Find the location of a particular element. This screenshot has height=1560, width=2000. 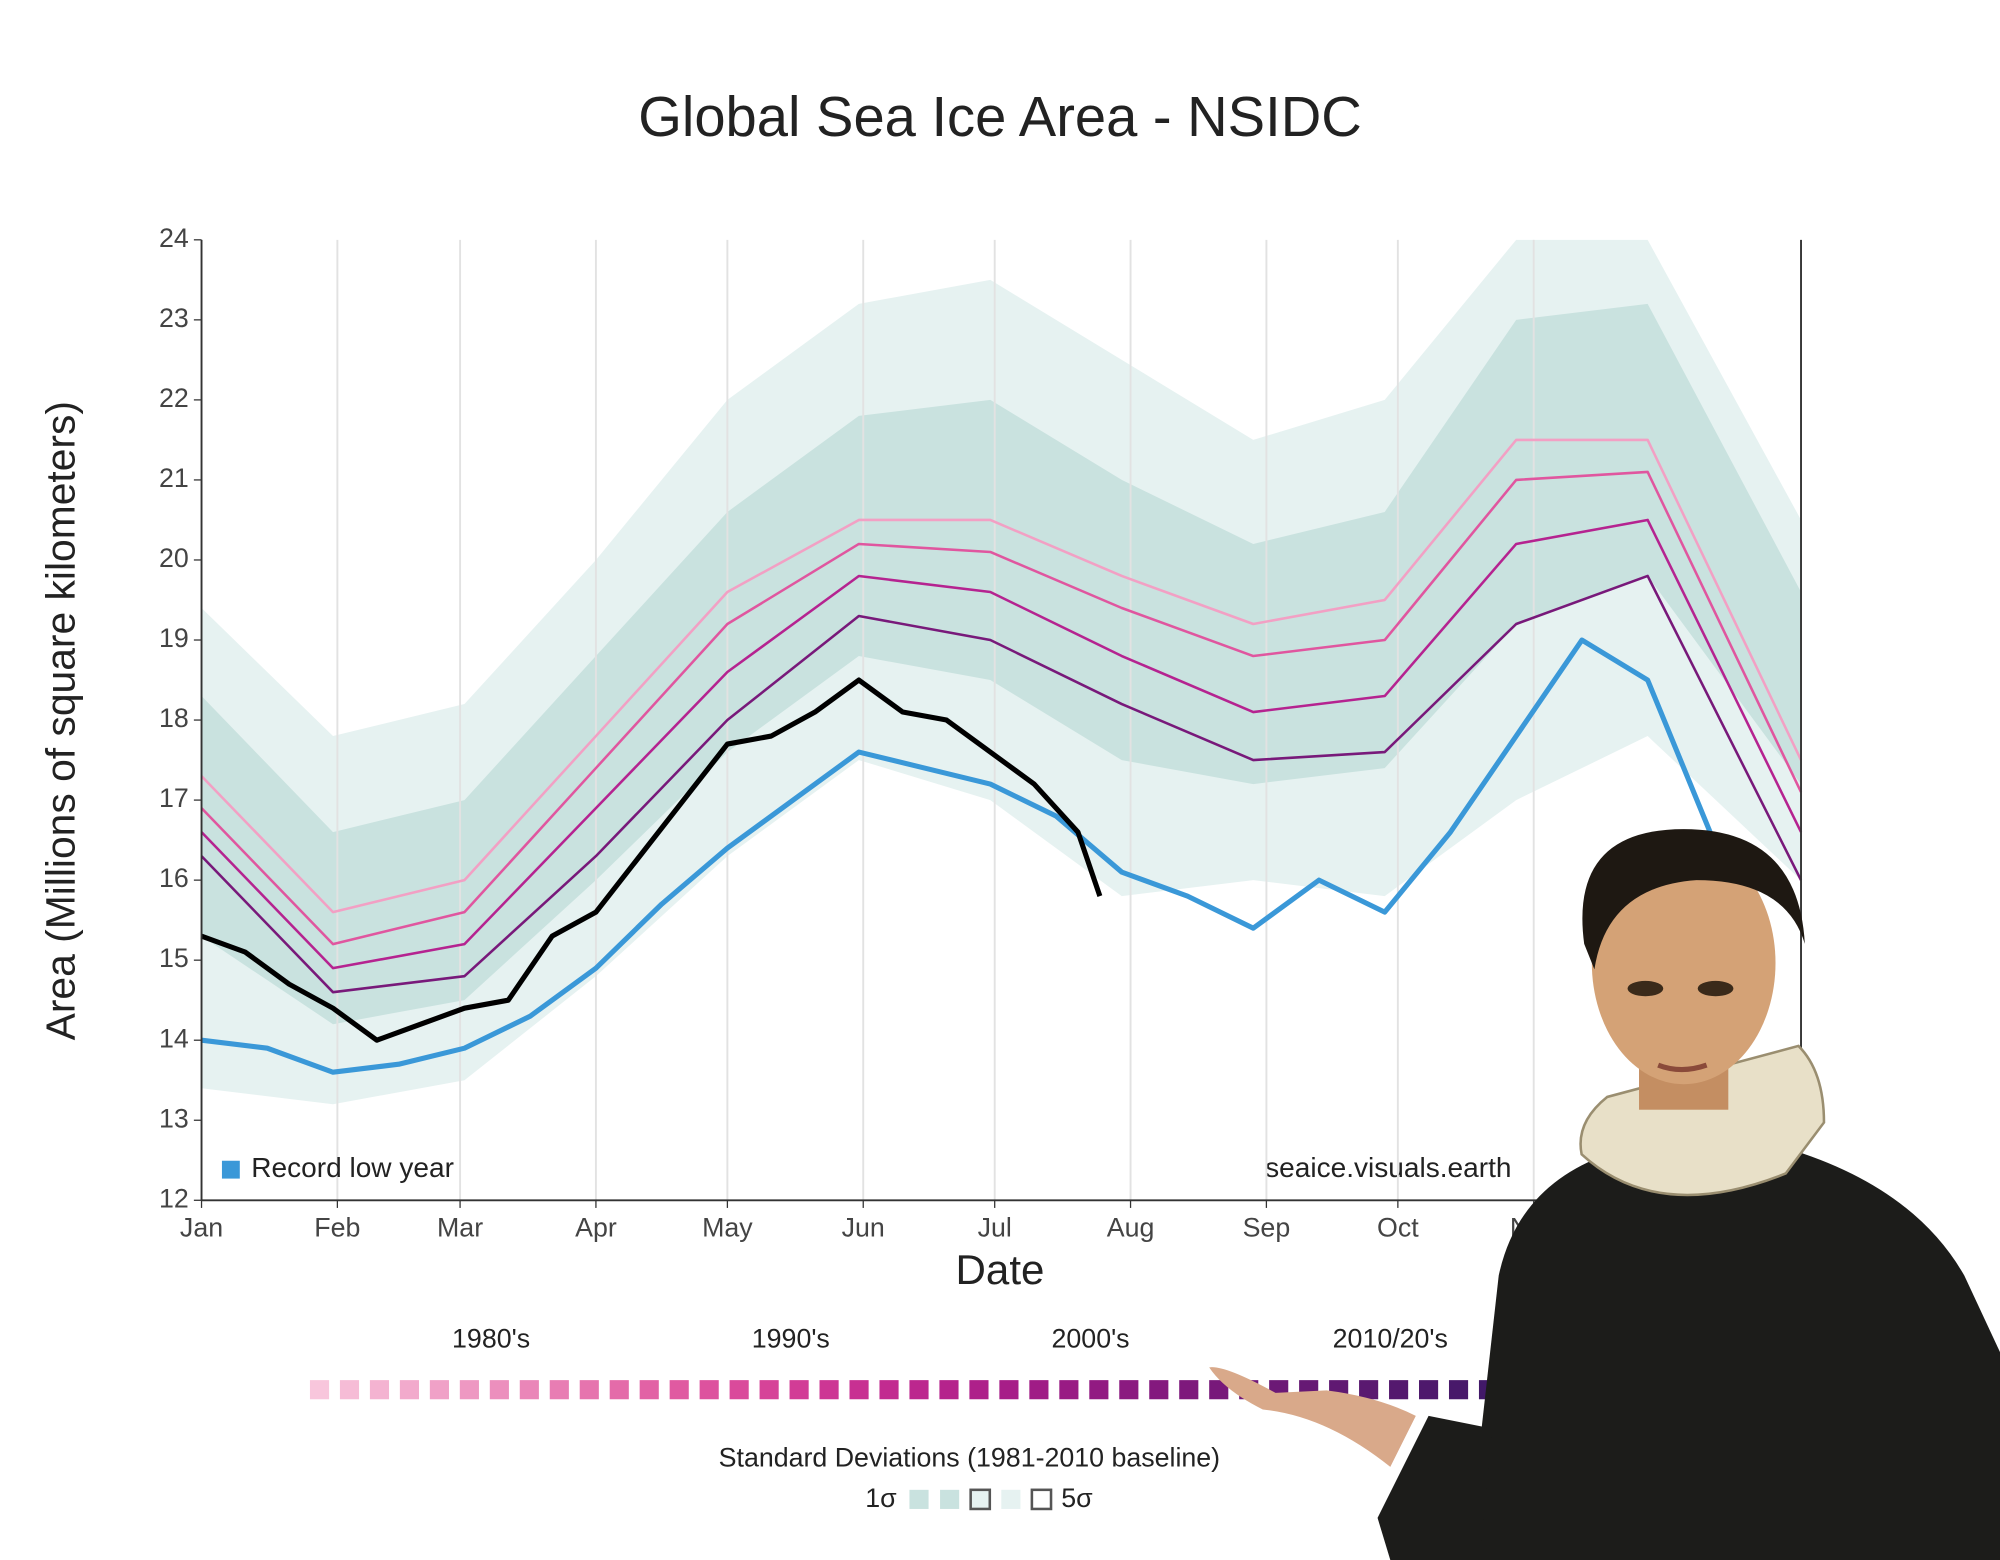

x-tick-label: Aug is located at coordinates (1131, 1228).